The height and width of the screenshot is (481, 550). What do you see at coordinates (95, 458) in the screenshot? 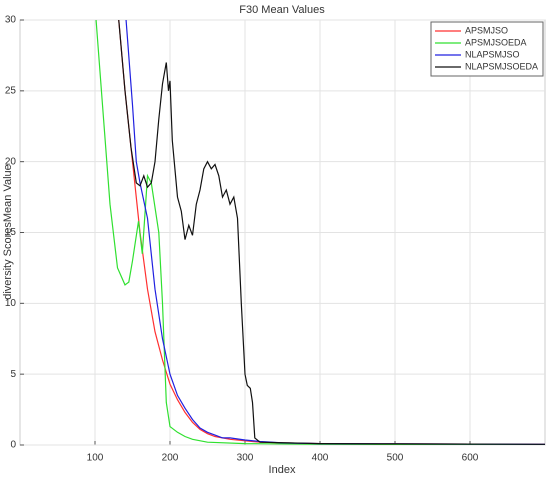
I see `x-tick-label: 100` at bounding box center [95, 458].